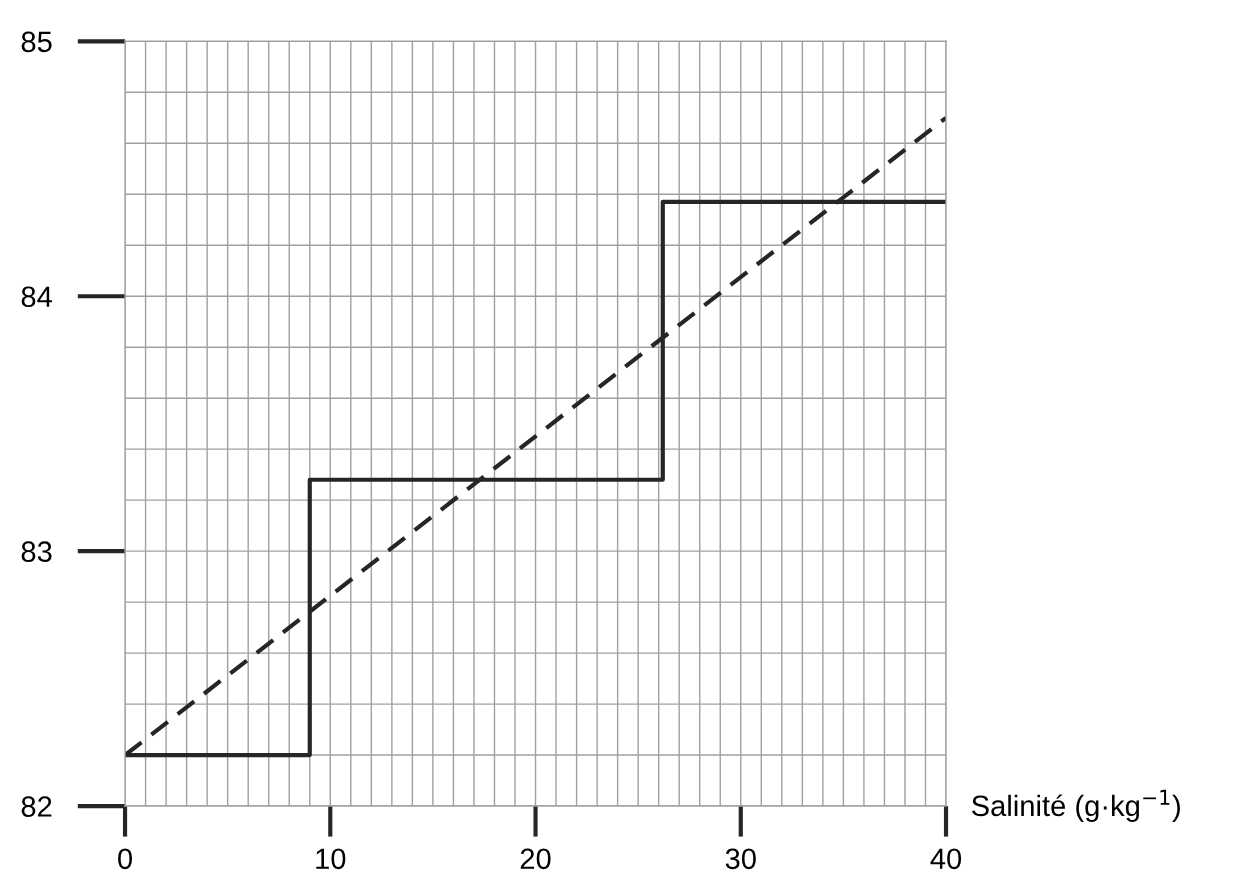 The image size is (1258, 879). Describe the element at coordinates (1075, 805) in the screenshot. I see `x-axis-title: Salinité (g·kg$^{−1}$)` at that location.